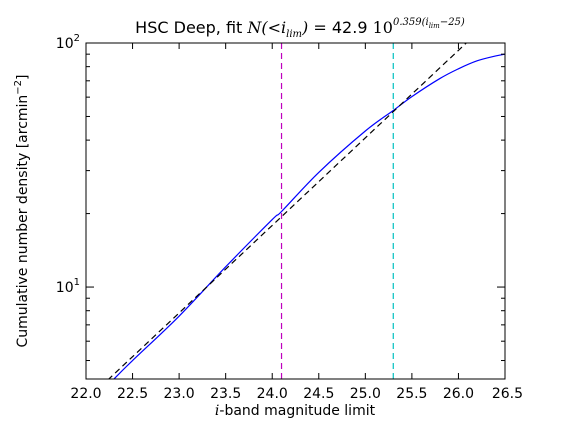 Image resolution: width=562 pixels, height=422 pixels. What do you see at coordinates (316, 27) in the screenshot?
I see `title-eq: ) =` at bounding box center [316, 27].